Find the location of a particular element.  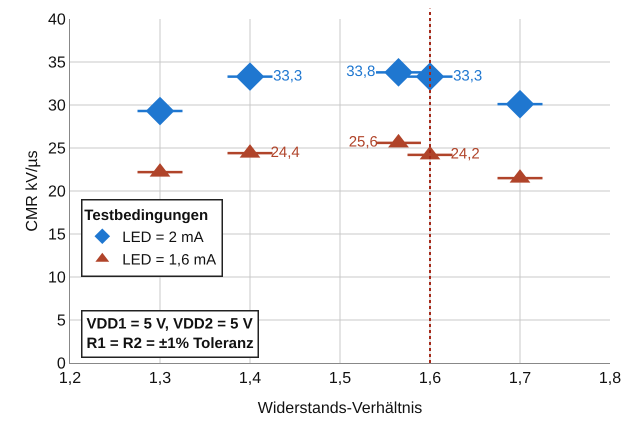

data-label: 25,6 is located at coordinates (363, 142).